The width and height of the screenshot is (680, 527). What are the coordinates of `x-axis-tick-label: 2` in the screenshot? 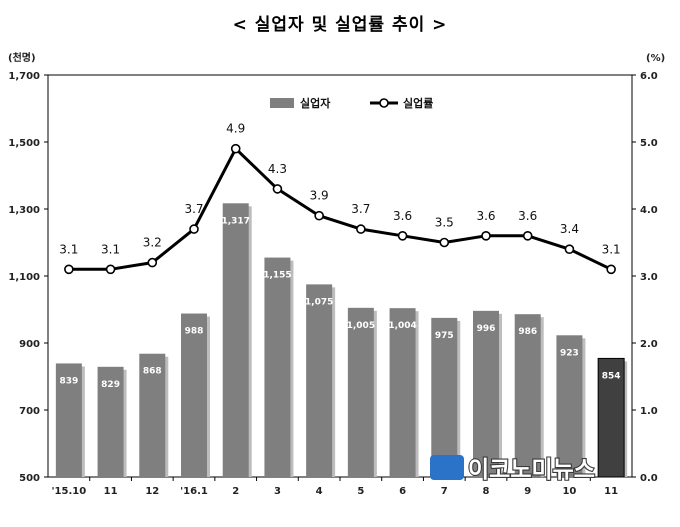 It's located at (235, 491).